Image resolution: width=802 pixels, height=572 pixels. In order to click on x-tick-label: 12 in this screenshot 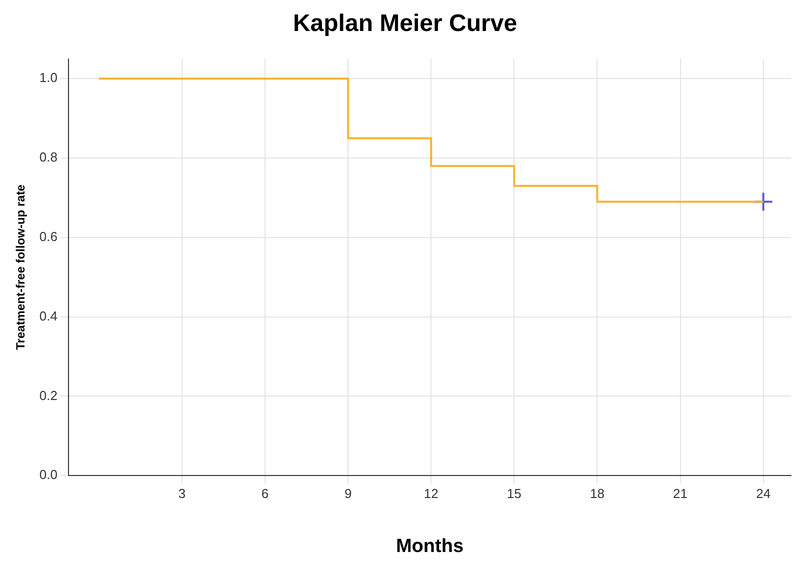, I will do `click(431, 493)`.